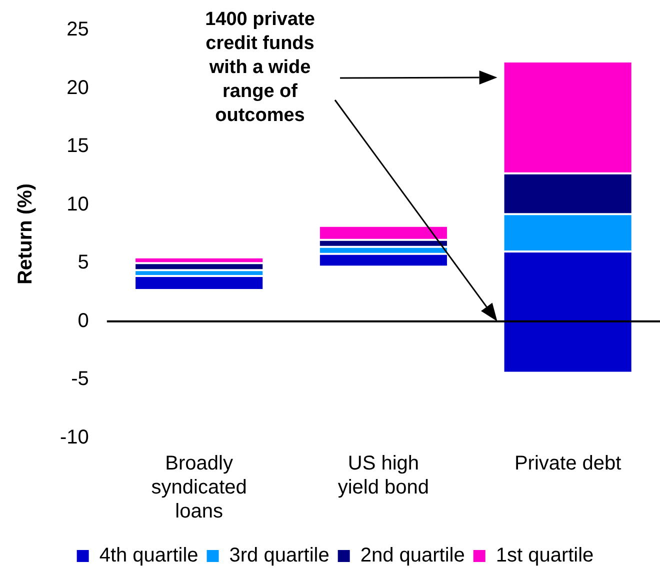  I want to click on y-tick-label: 0, so click(83, 321).